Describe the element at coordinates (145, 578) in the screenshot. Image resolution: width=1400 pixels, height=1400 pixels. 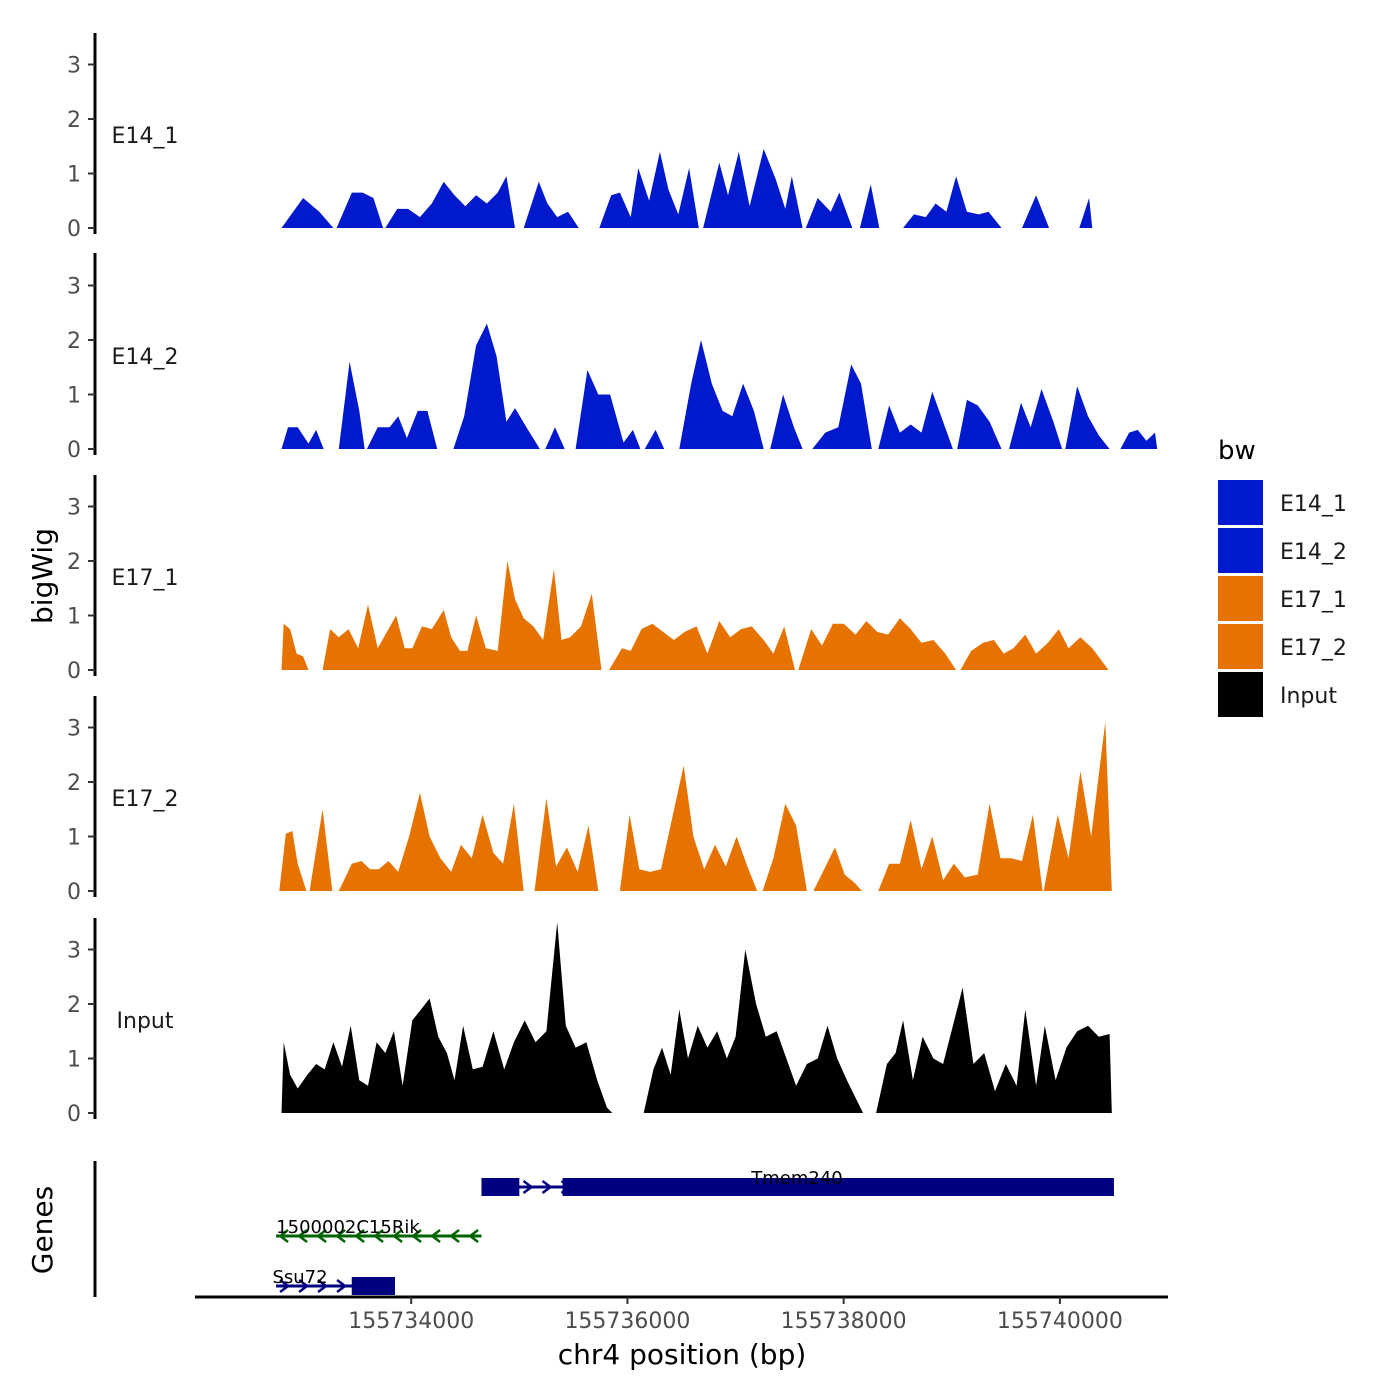
I see `track-label: E17_1` at that location.